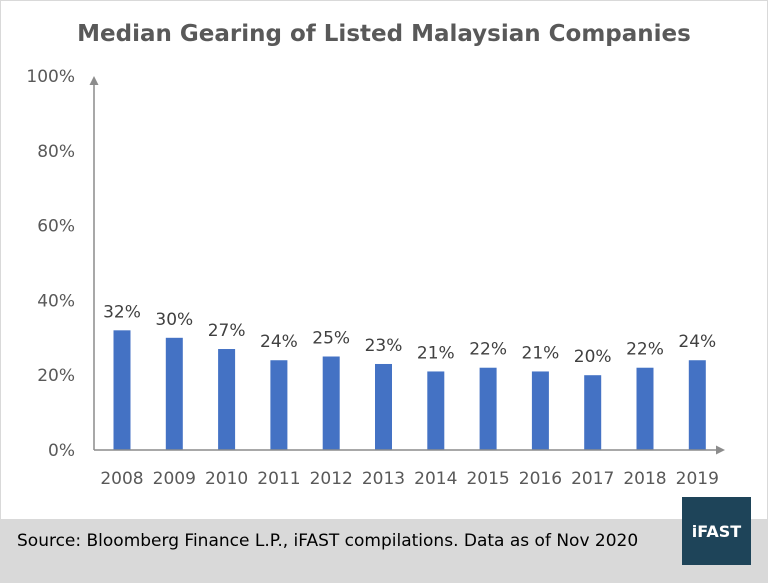 This screenshot has height=583, width=768. What do you see at coordinates (121, 479) in the screenshot?
I see `x-tick-label: 2008` at bounding box center [121, 479].